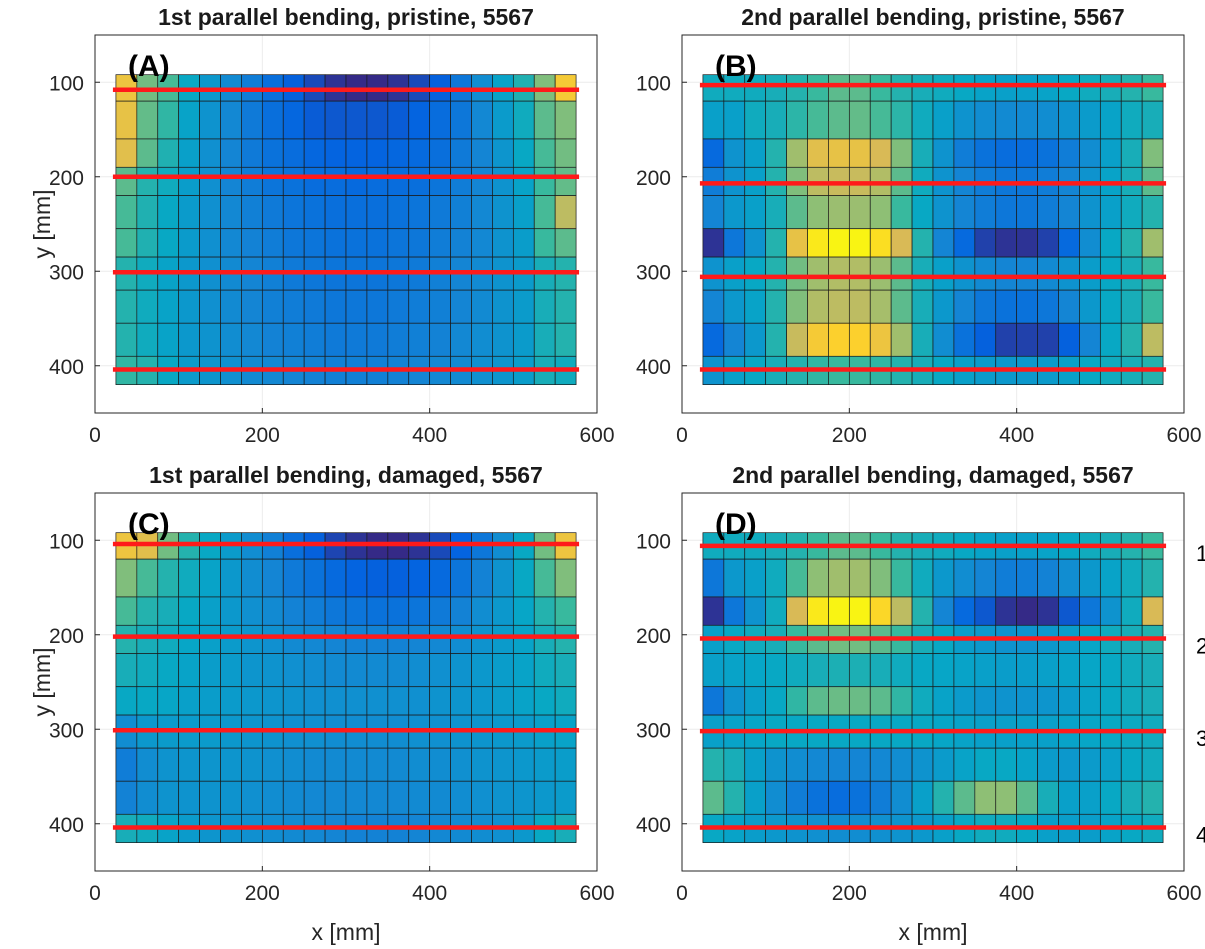  I want to click on x-tick-label: 600, so click(1183, 435).